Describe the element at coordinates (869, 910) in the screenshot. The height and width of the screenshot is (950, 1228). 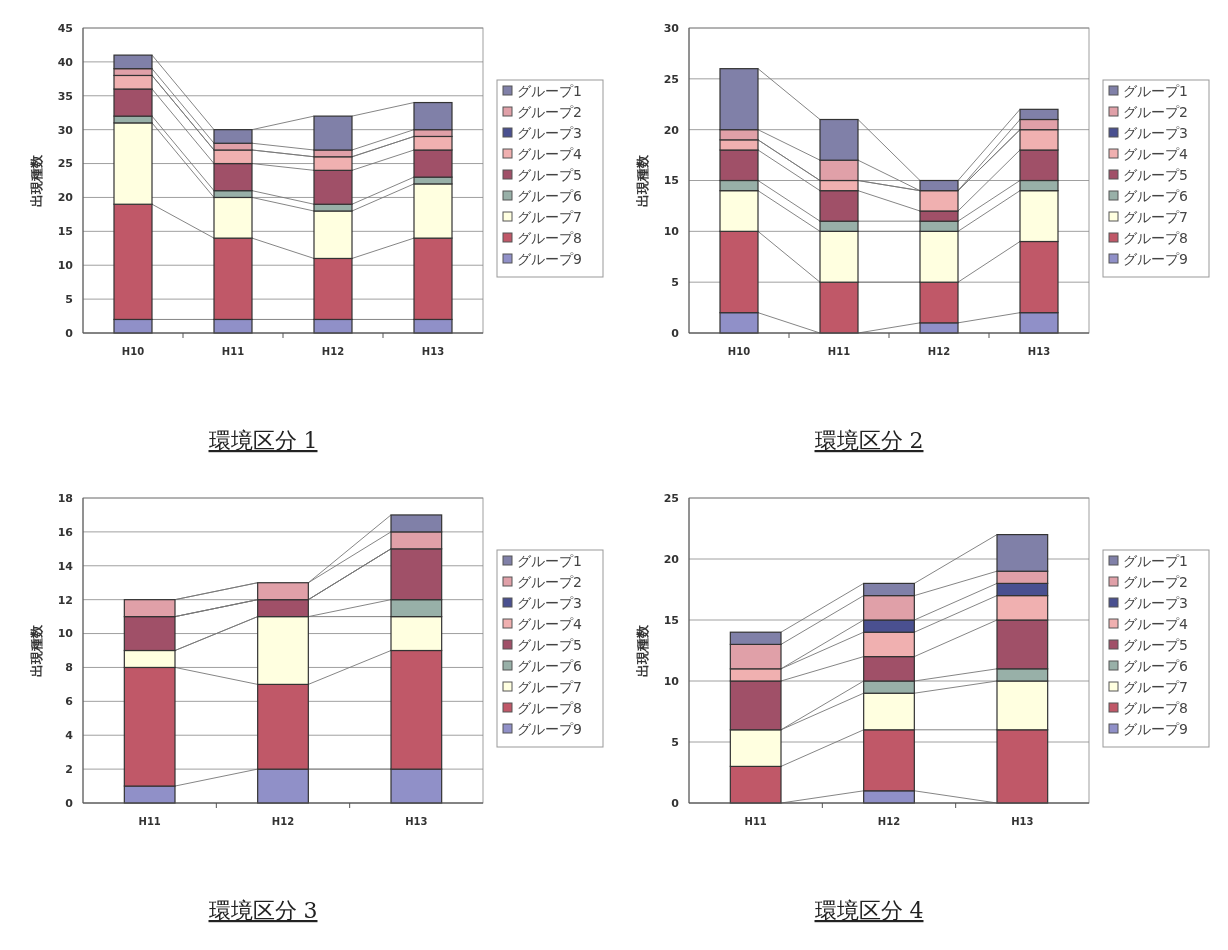
I see `text: 環境区分 4` at that location.